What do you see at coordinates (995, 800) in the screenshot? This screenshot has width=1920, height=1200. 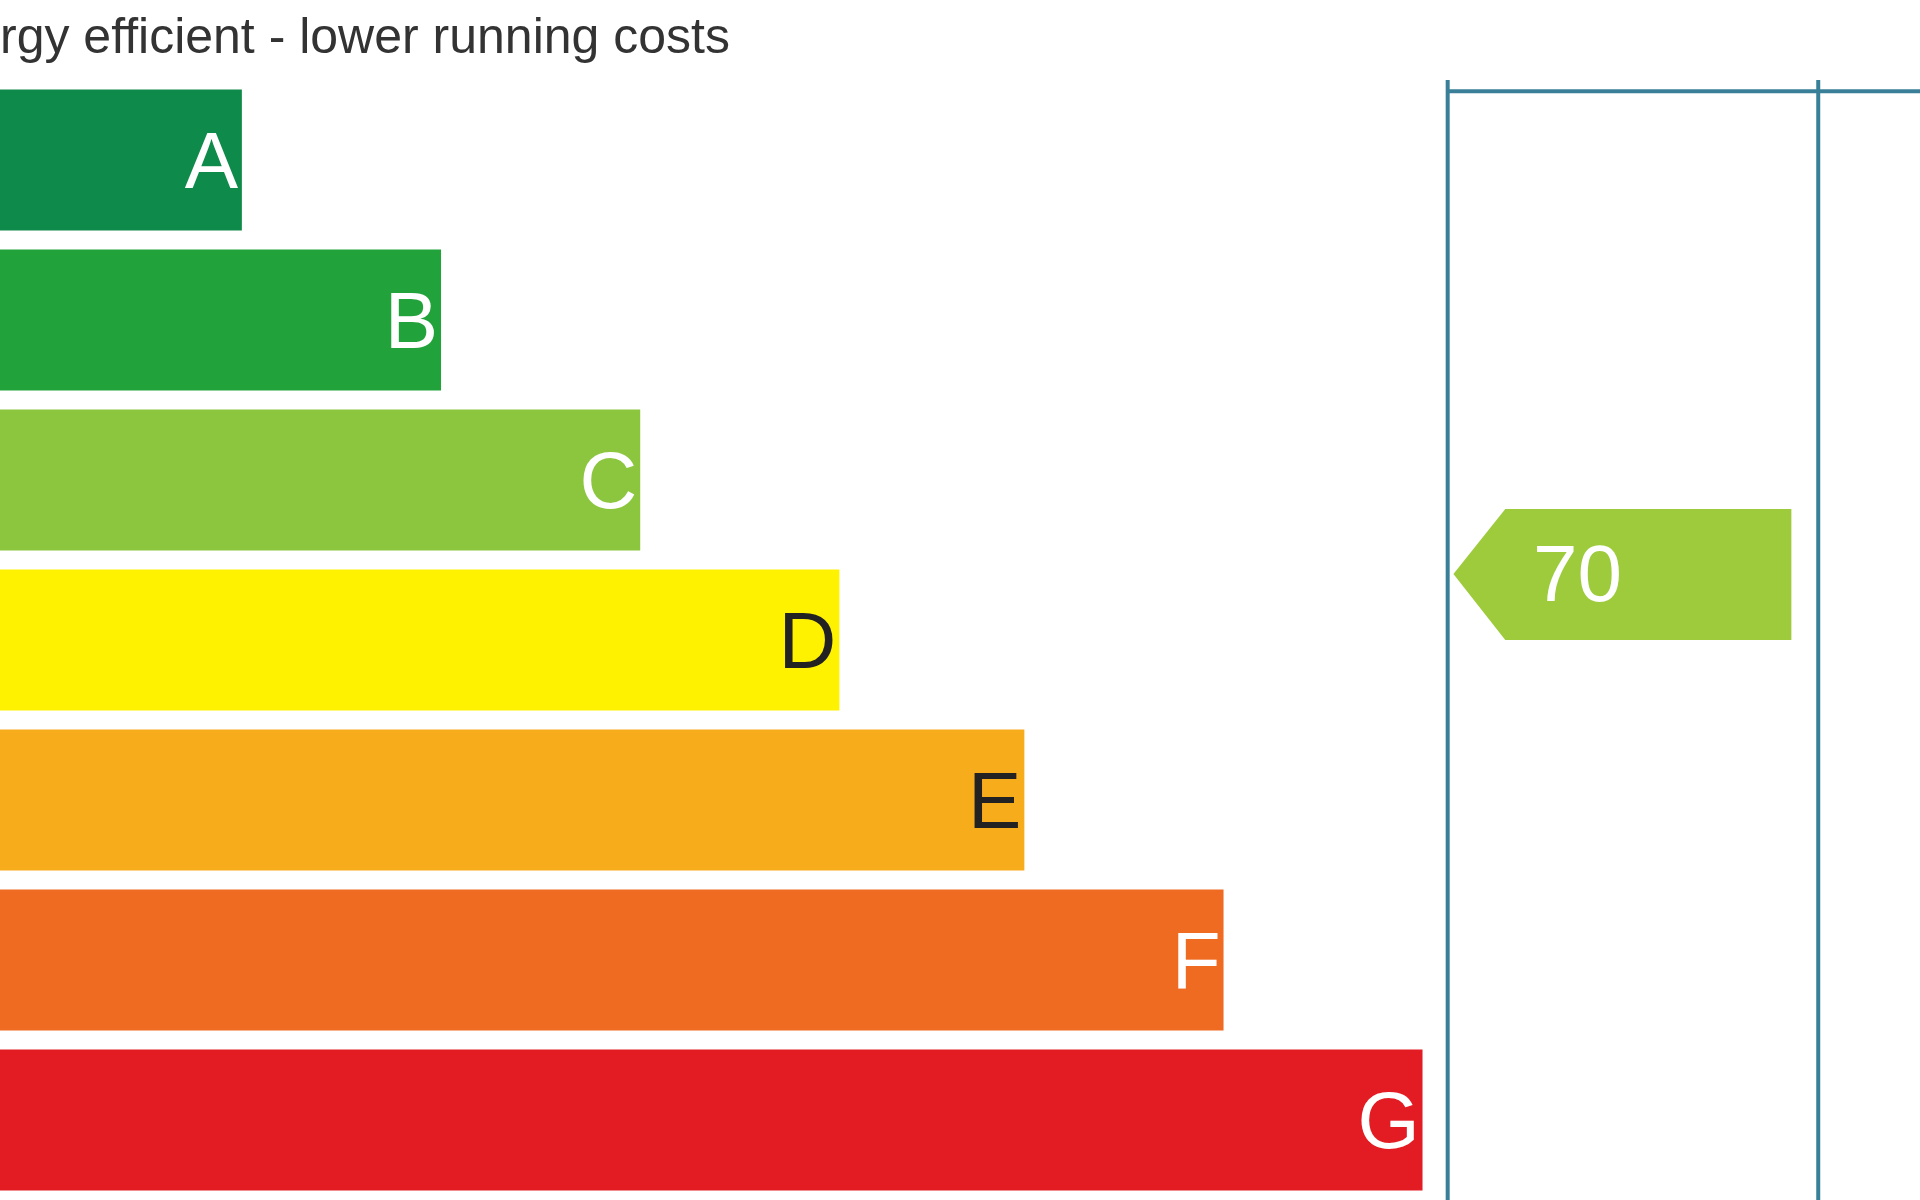 I see `y-tick-label: E` at bounding box center [995, 800].